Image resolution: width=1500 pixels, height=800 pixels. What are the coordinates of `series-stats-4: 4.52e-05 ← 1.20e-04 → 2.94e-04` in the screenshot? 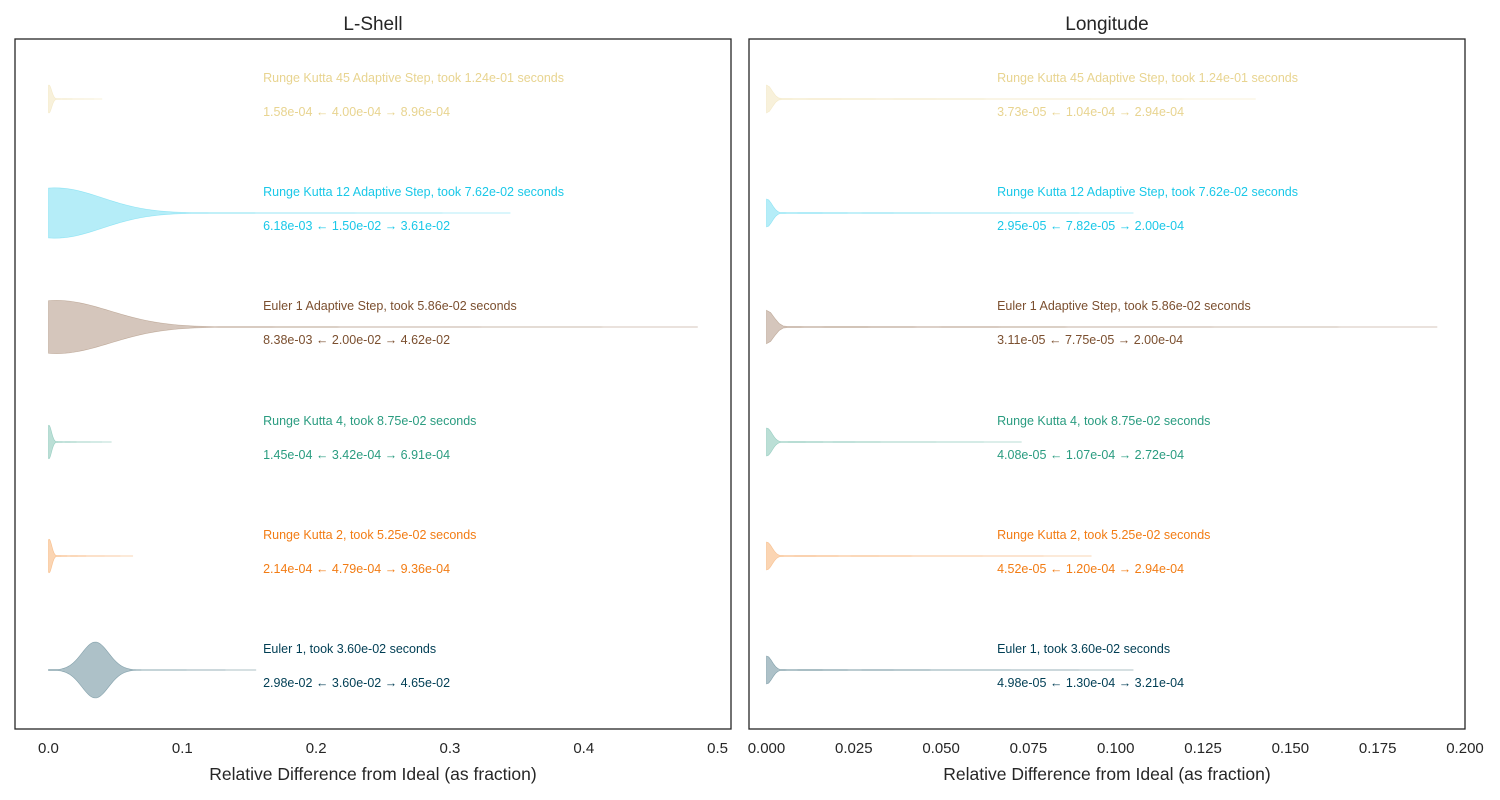 It's located at (1090, 569).